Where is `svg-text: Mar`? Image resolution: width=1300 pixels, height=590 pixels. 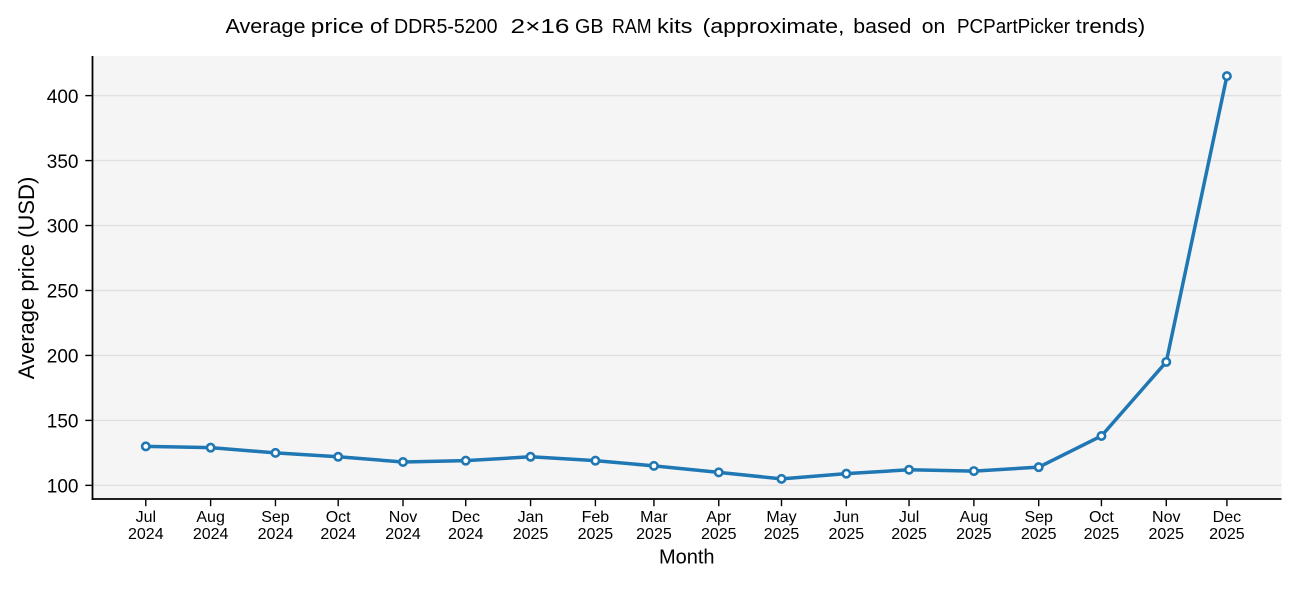 svg-text: Mar is located at coordinates (654, 517).